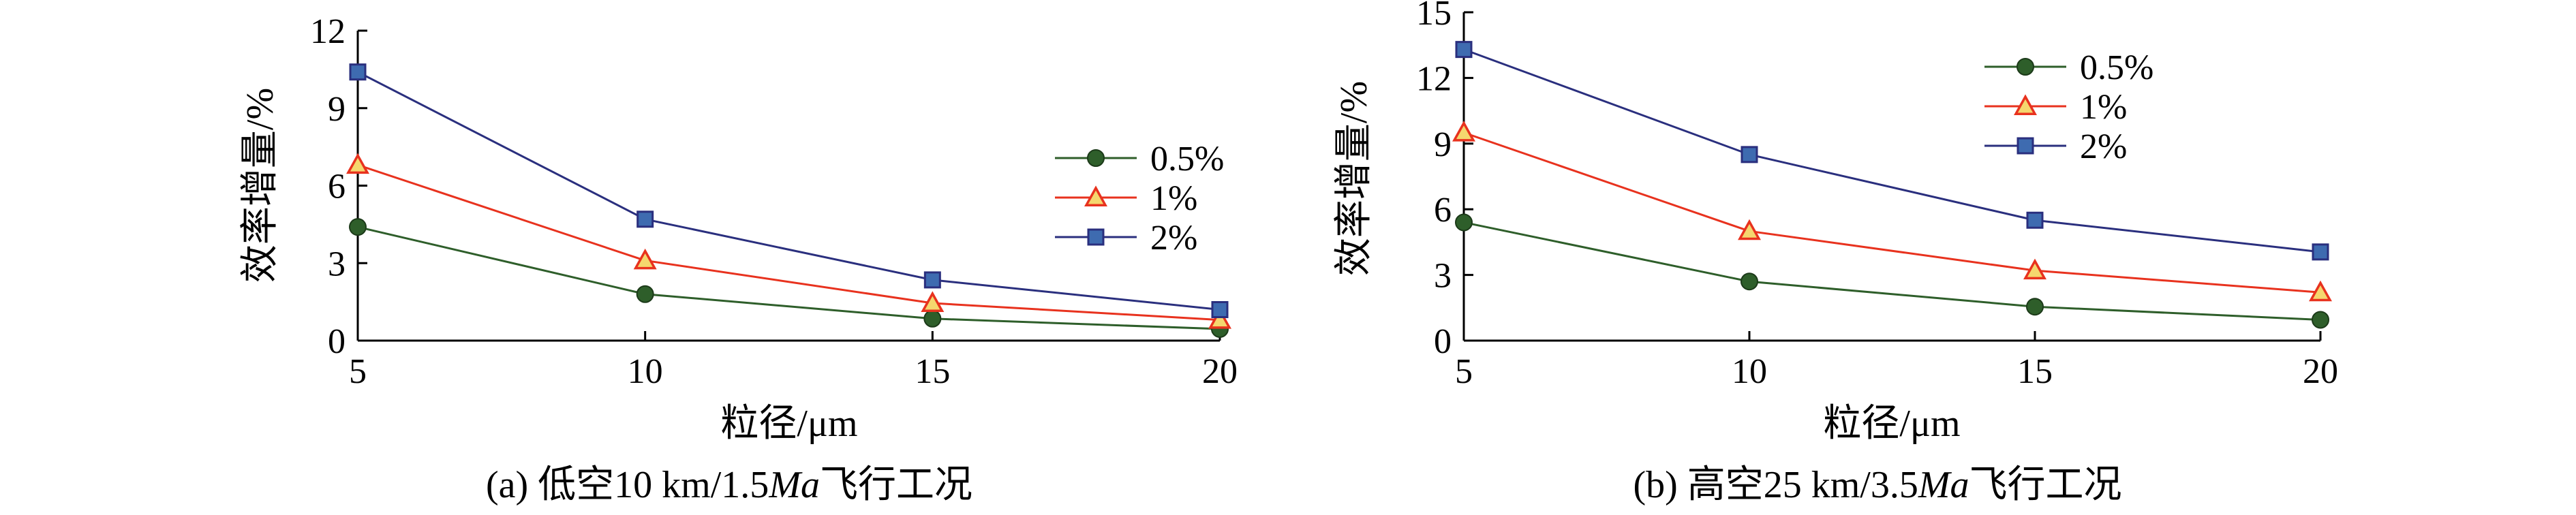 The height and width of the screenshot is (515, 2576). What do you see at coordinates (627, 485) in the screenshot?
I see `caption-prefix: (a) 低空10 km/1.5` at bounding box center [627, 485].